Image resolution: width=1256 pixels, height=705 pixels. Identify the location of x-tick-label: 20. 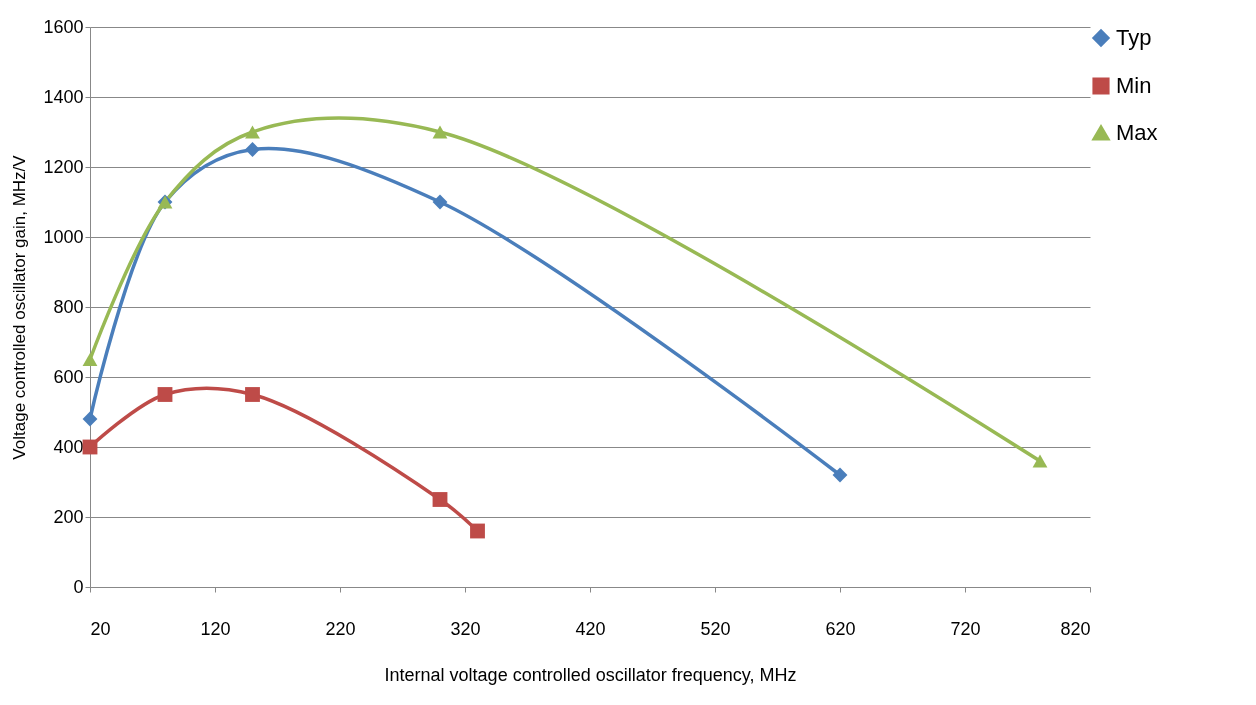
(100, 628).